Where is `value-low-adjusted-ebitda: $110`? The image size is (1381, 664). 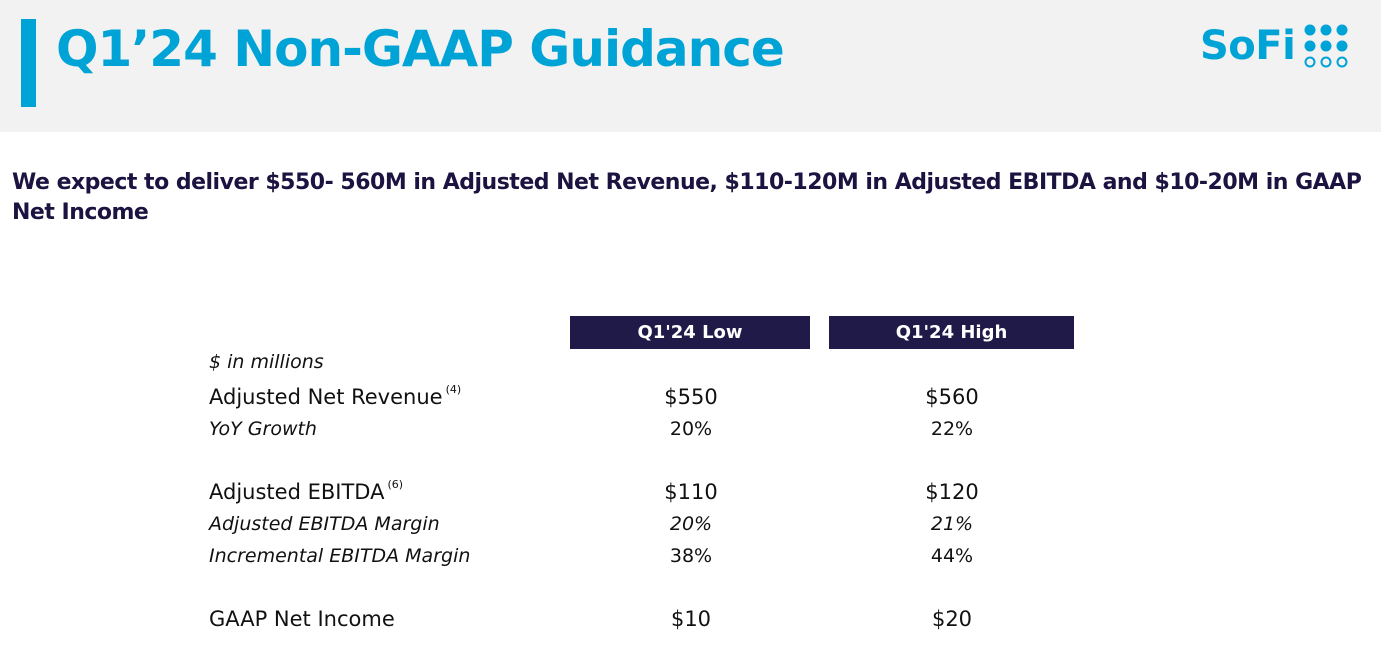 value-low-adjusted-ebitda: $110 is located at coordinates (691, 492).